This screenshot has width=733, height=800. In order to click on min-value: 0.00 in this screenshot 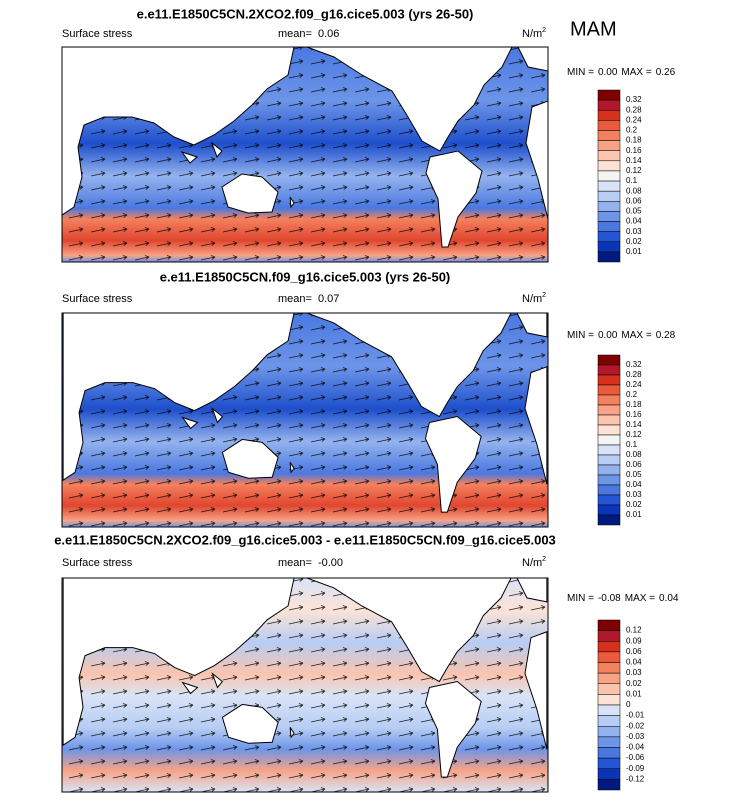, I will do `click(608, 335)`.